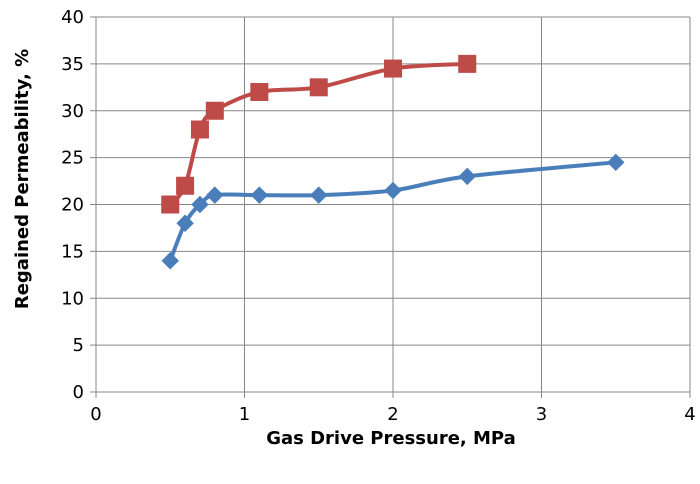 This screenshot has width=700, height=484. I want to click on x-tick-label: 2, so click(392, 414).